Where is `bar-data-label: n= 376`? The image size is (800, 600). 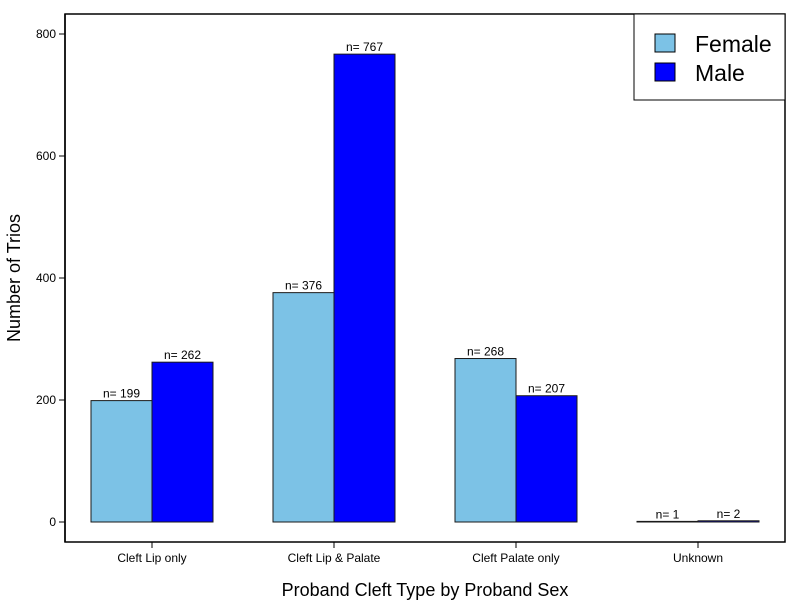 bar-data-label: n= 376 is located at coordinates (303, 286).